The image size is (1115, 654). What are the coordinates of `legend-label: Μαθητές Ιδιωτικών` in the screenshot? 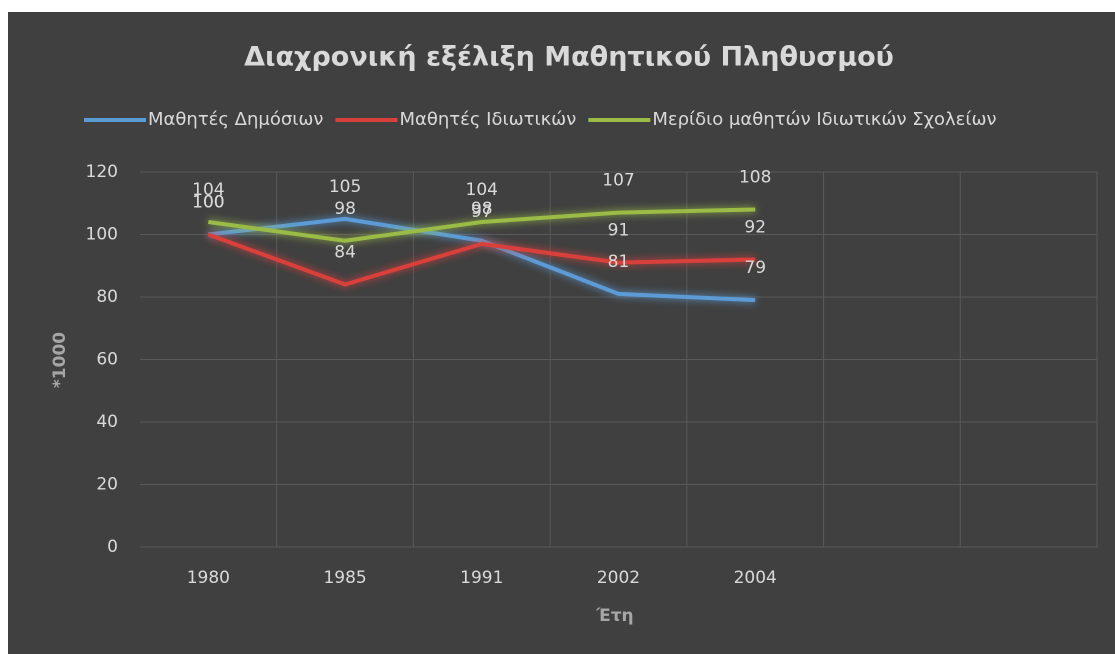 It's located at (487, 119).